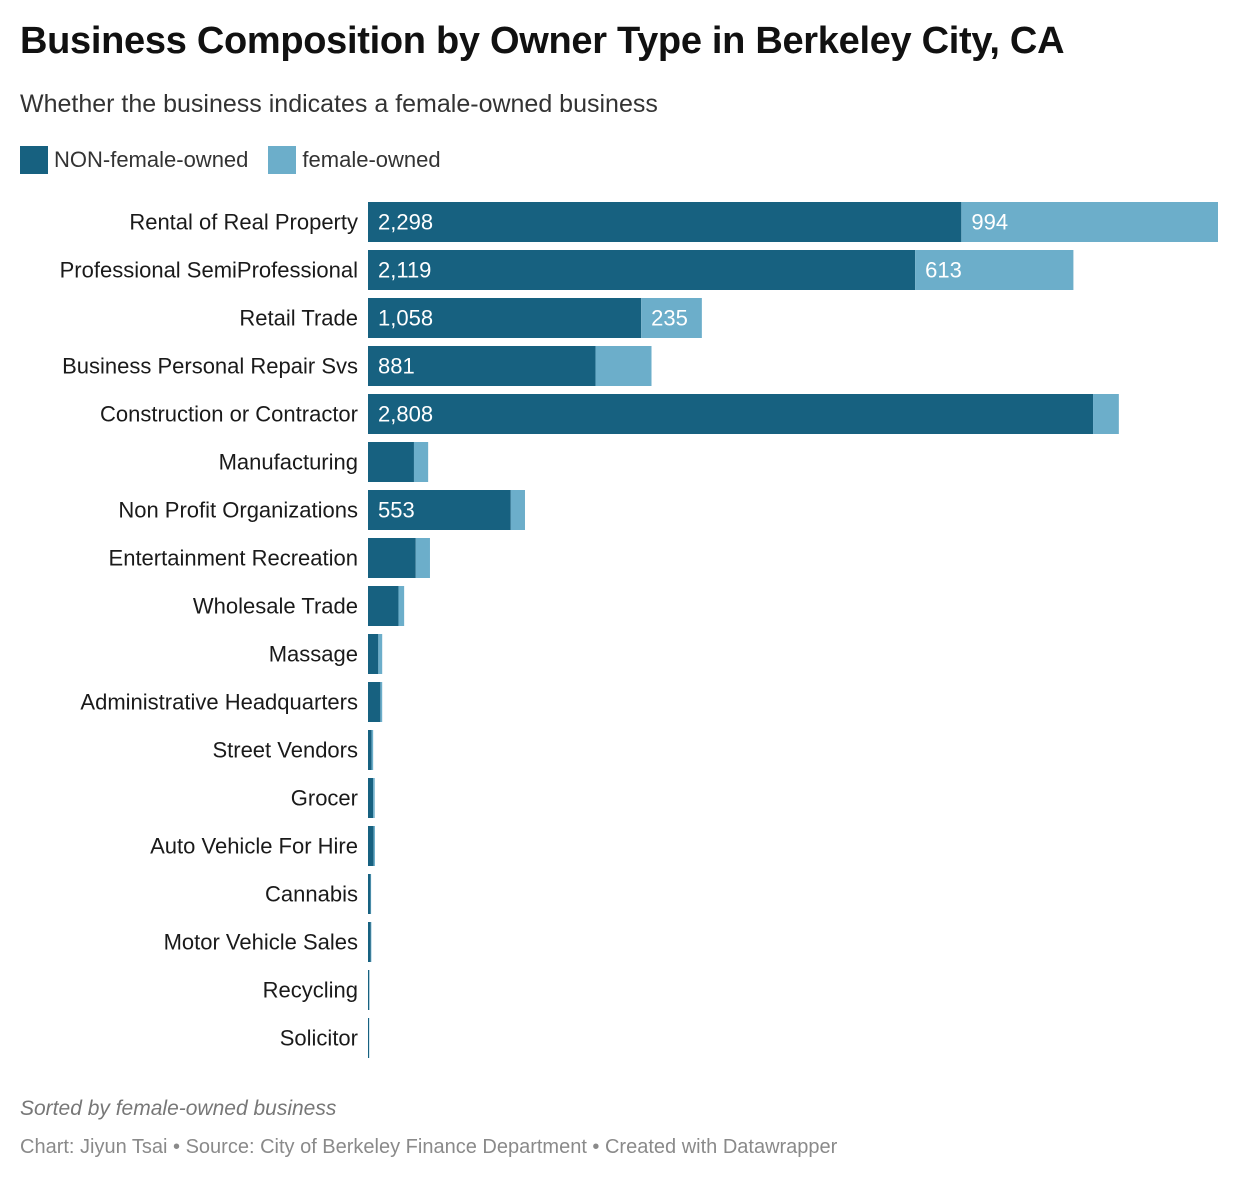  What do you see at coordinates (319, 1038) in the screenshot?
I see `category-label-solicitor: Solicitor` at bounding box center [319, 1038].